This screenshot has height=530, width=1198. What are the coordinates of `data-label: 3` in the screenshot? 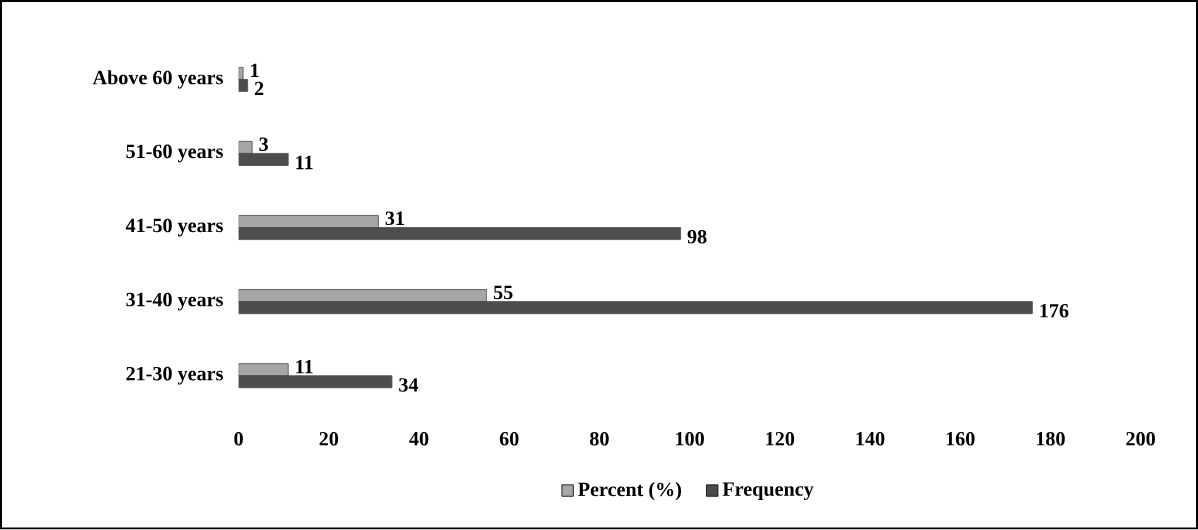 It's located at (263, 144).